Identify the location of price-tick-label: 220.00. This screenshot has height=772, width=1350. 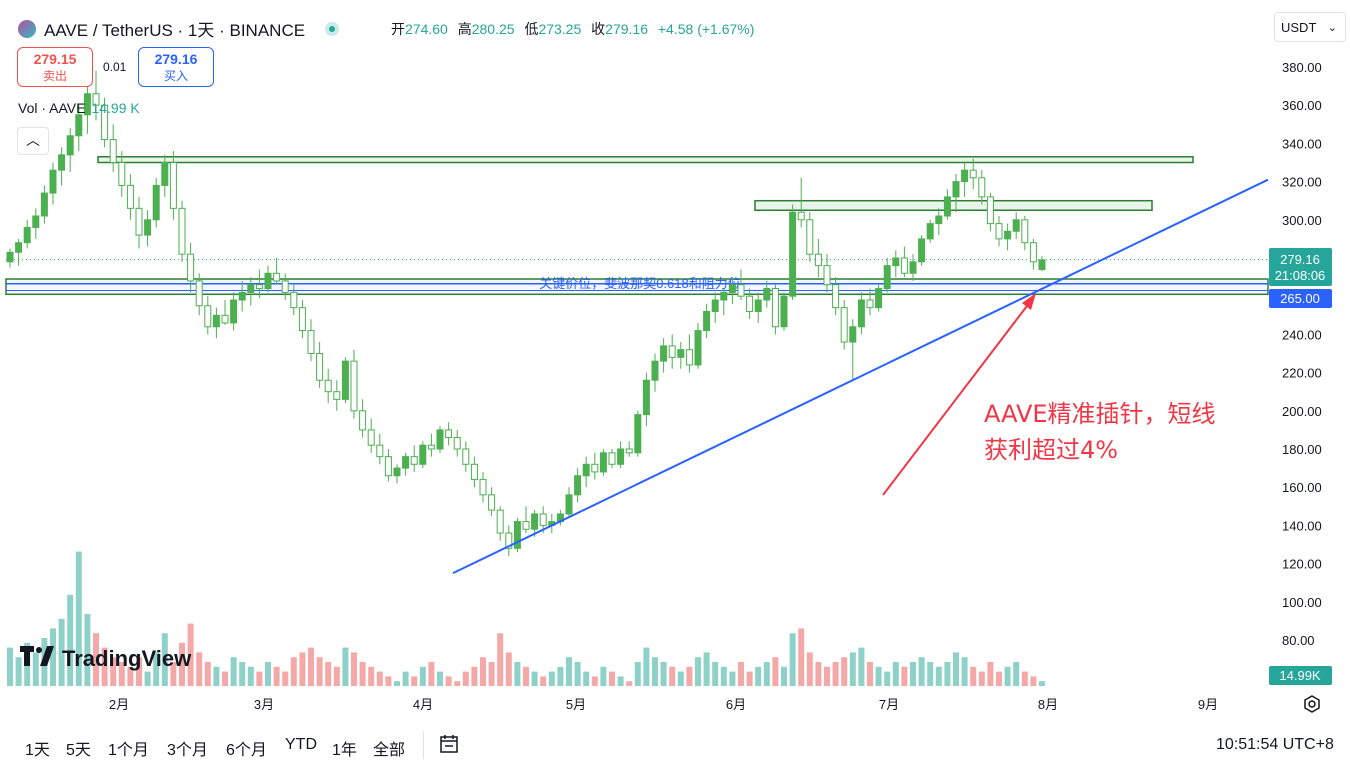
(1302, 373).